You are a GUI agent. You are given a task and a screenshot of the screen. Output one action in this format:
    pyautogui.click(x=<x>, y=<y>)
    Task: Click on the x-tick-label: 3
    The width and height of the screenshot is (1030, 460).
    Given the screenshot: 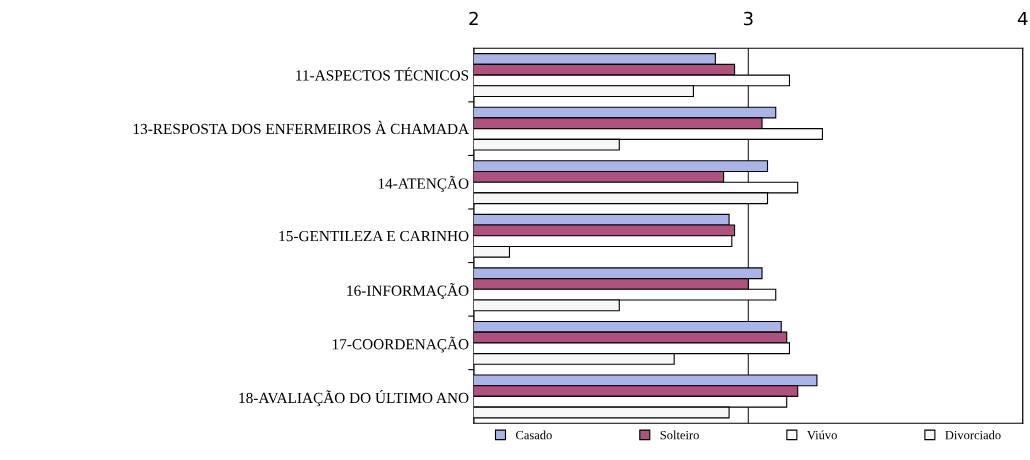 What is the action you would take?
    pyautogui.click(x=748, y=18)
    